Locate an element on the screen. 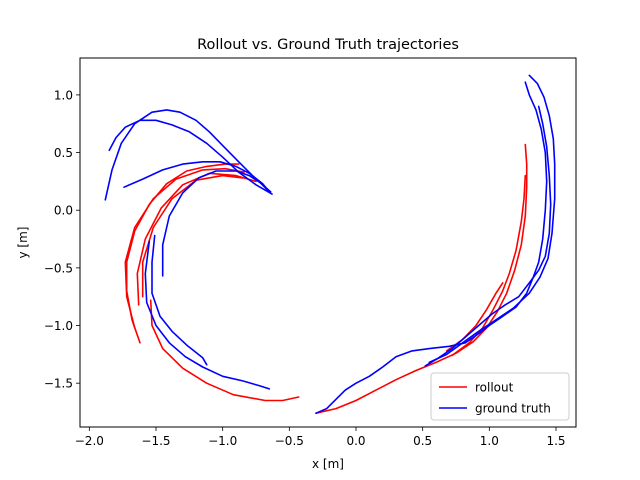  chart-title: Rollout vs. Ground Truth trajectories is located at coordinates (328, 45).